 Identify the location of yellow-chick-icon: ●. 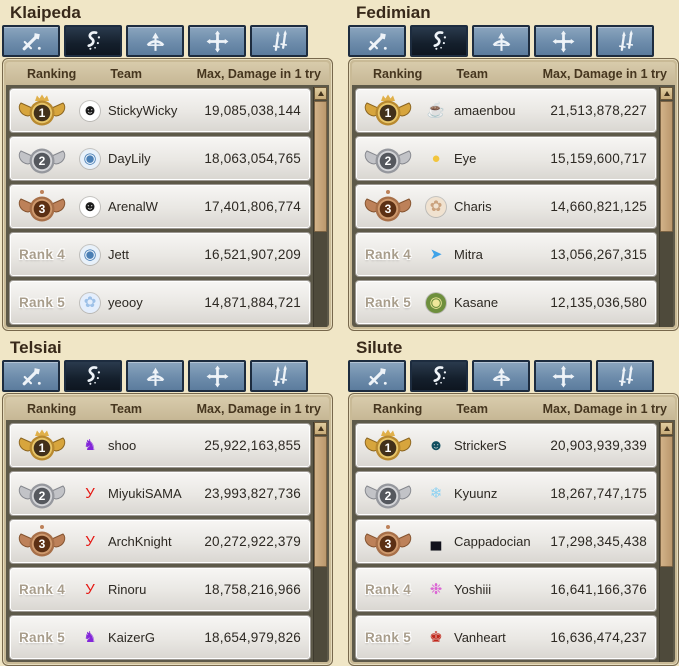
(436, 158).